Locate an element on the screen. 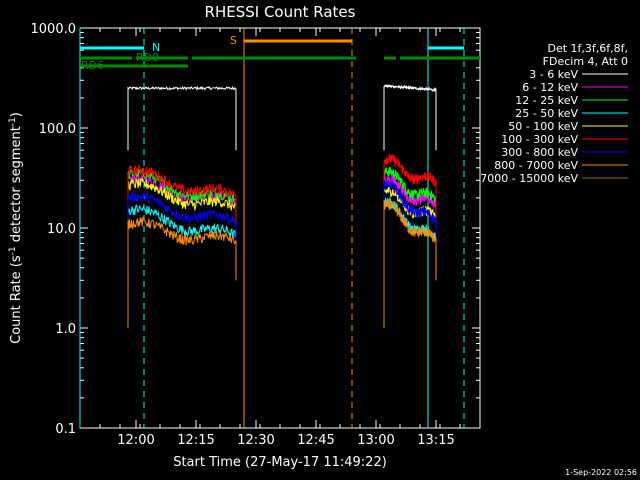  y-tick-label: 0.1 is located at coordinates (65, 429).